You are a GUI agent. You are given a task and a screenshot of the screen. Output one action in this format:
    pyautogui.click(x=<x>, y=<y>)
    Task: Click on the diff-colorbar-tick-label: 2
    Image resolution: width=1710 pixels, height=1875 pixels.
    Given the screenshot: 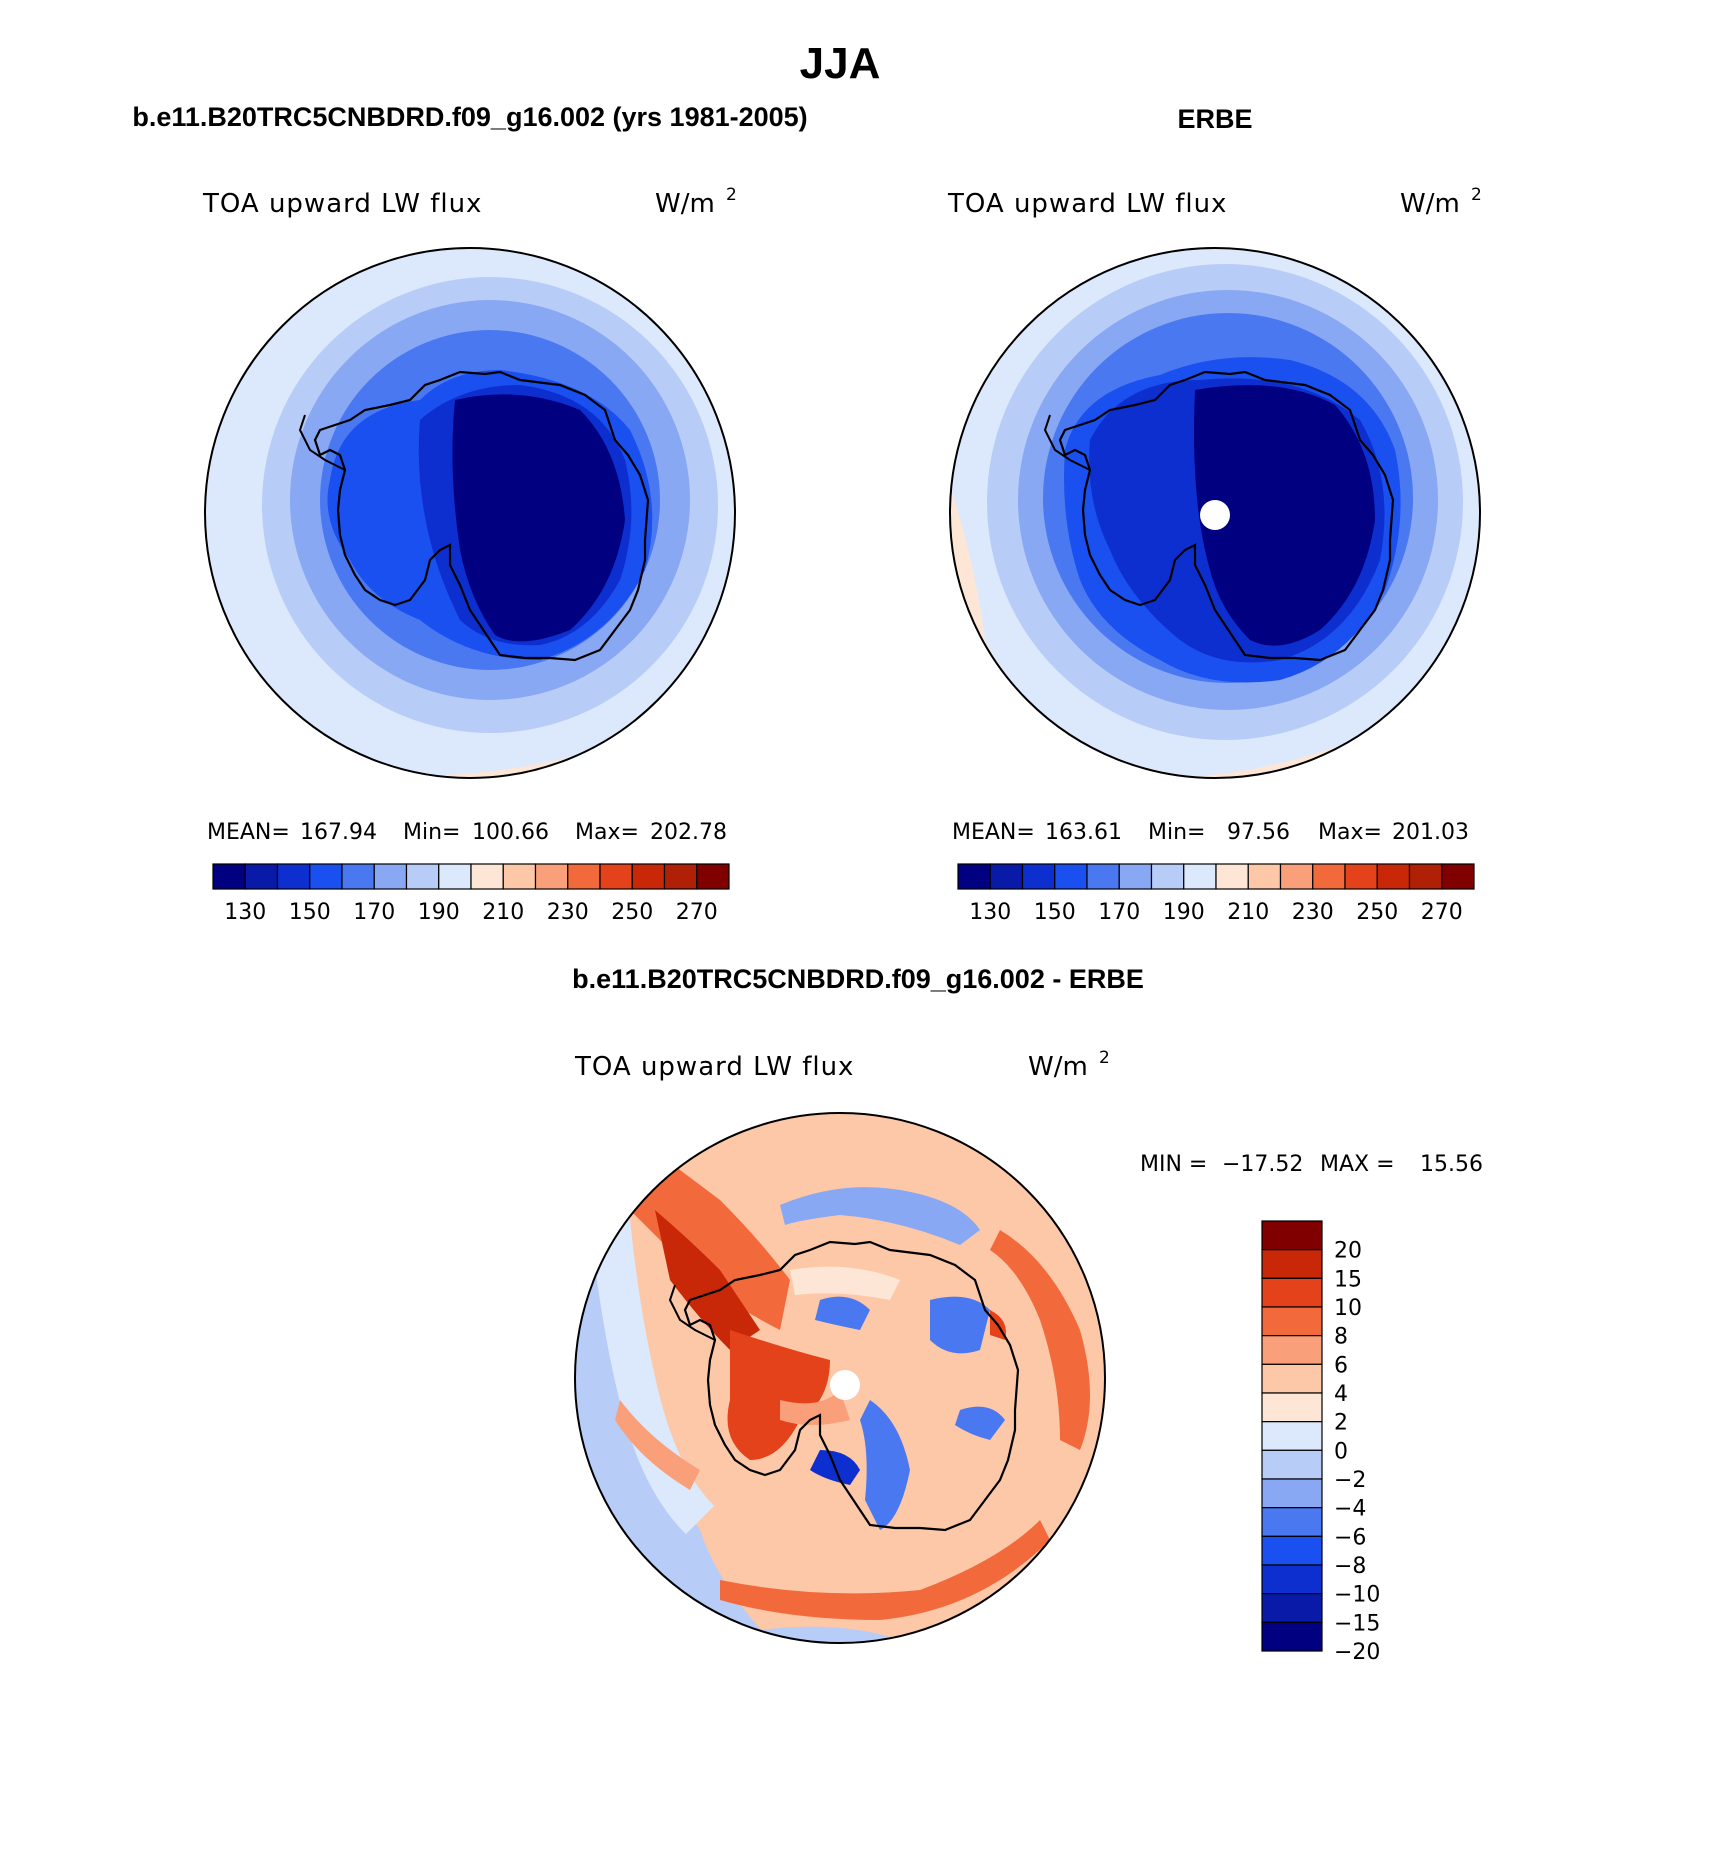 What is the action you would take?
    pyautogui.click(x=1341, y=1423)
    